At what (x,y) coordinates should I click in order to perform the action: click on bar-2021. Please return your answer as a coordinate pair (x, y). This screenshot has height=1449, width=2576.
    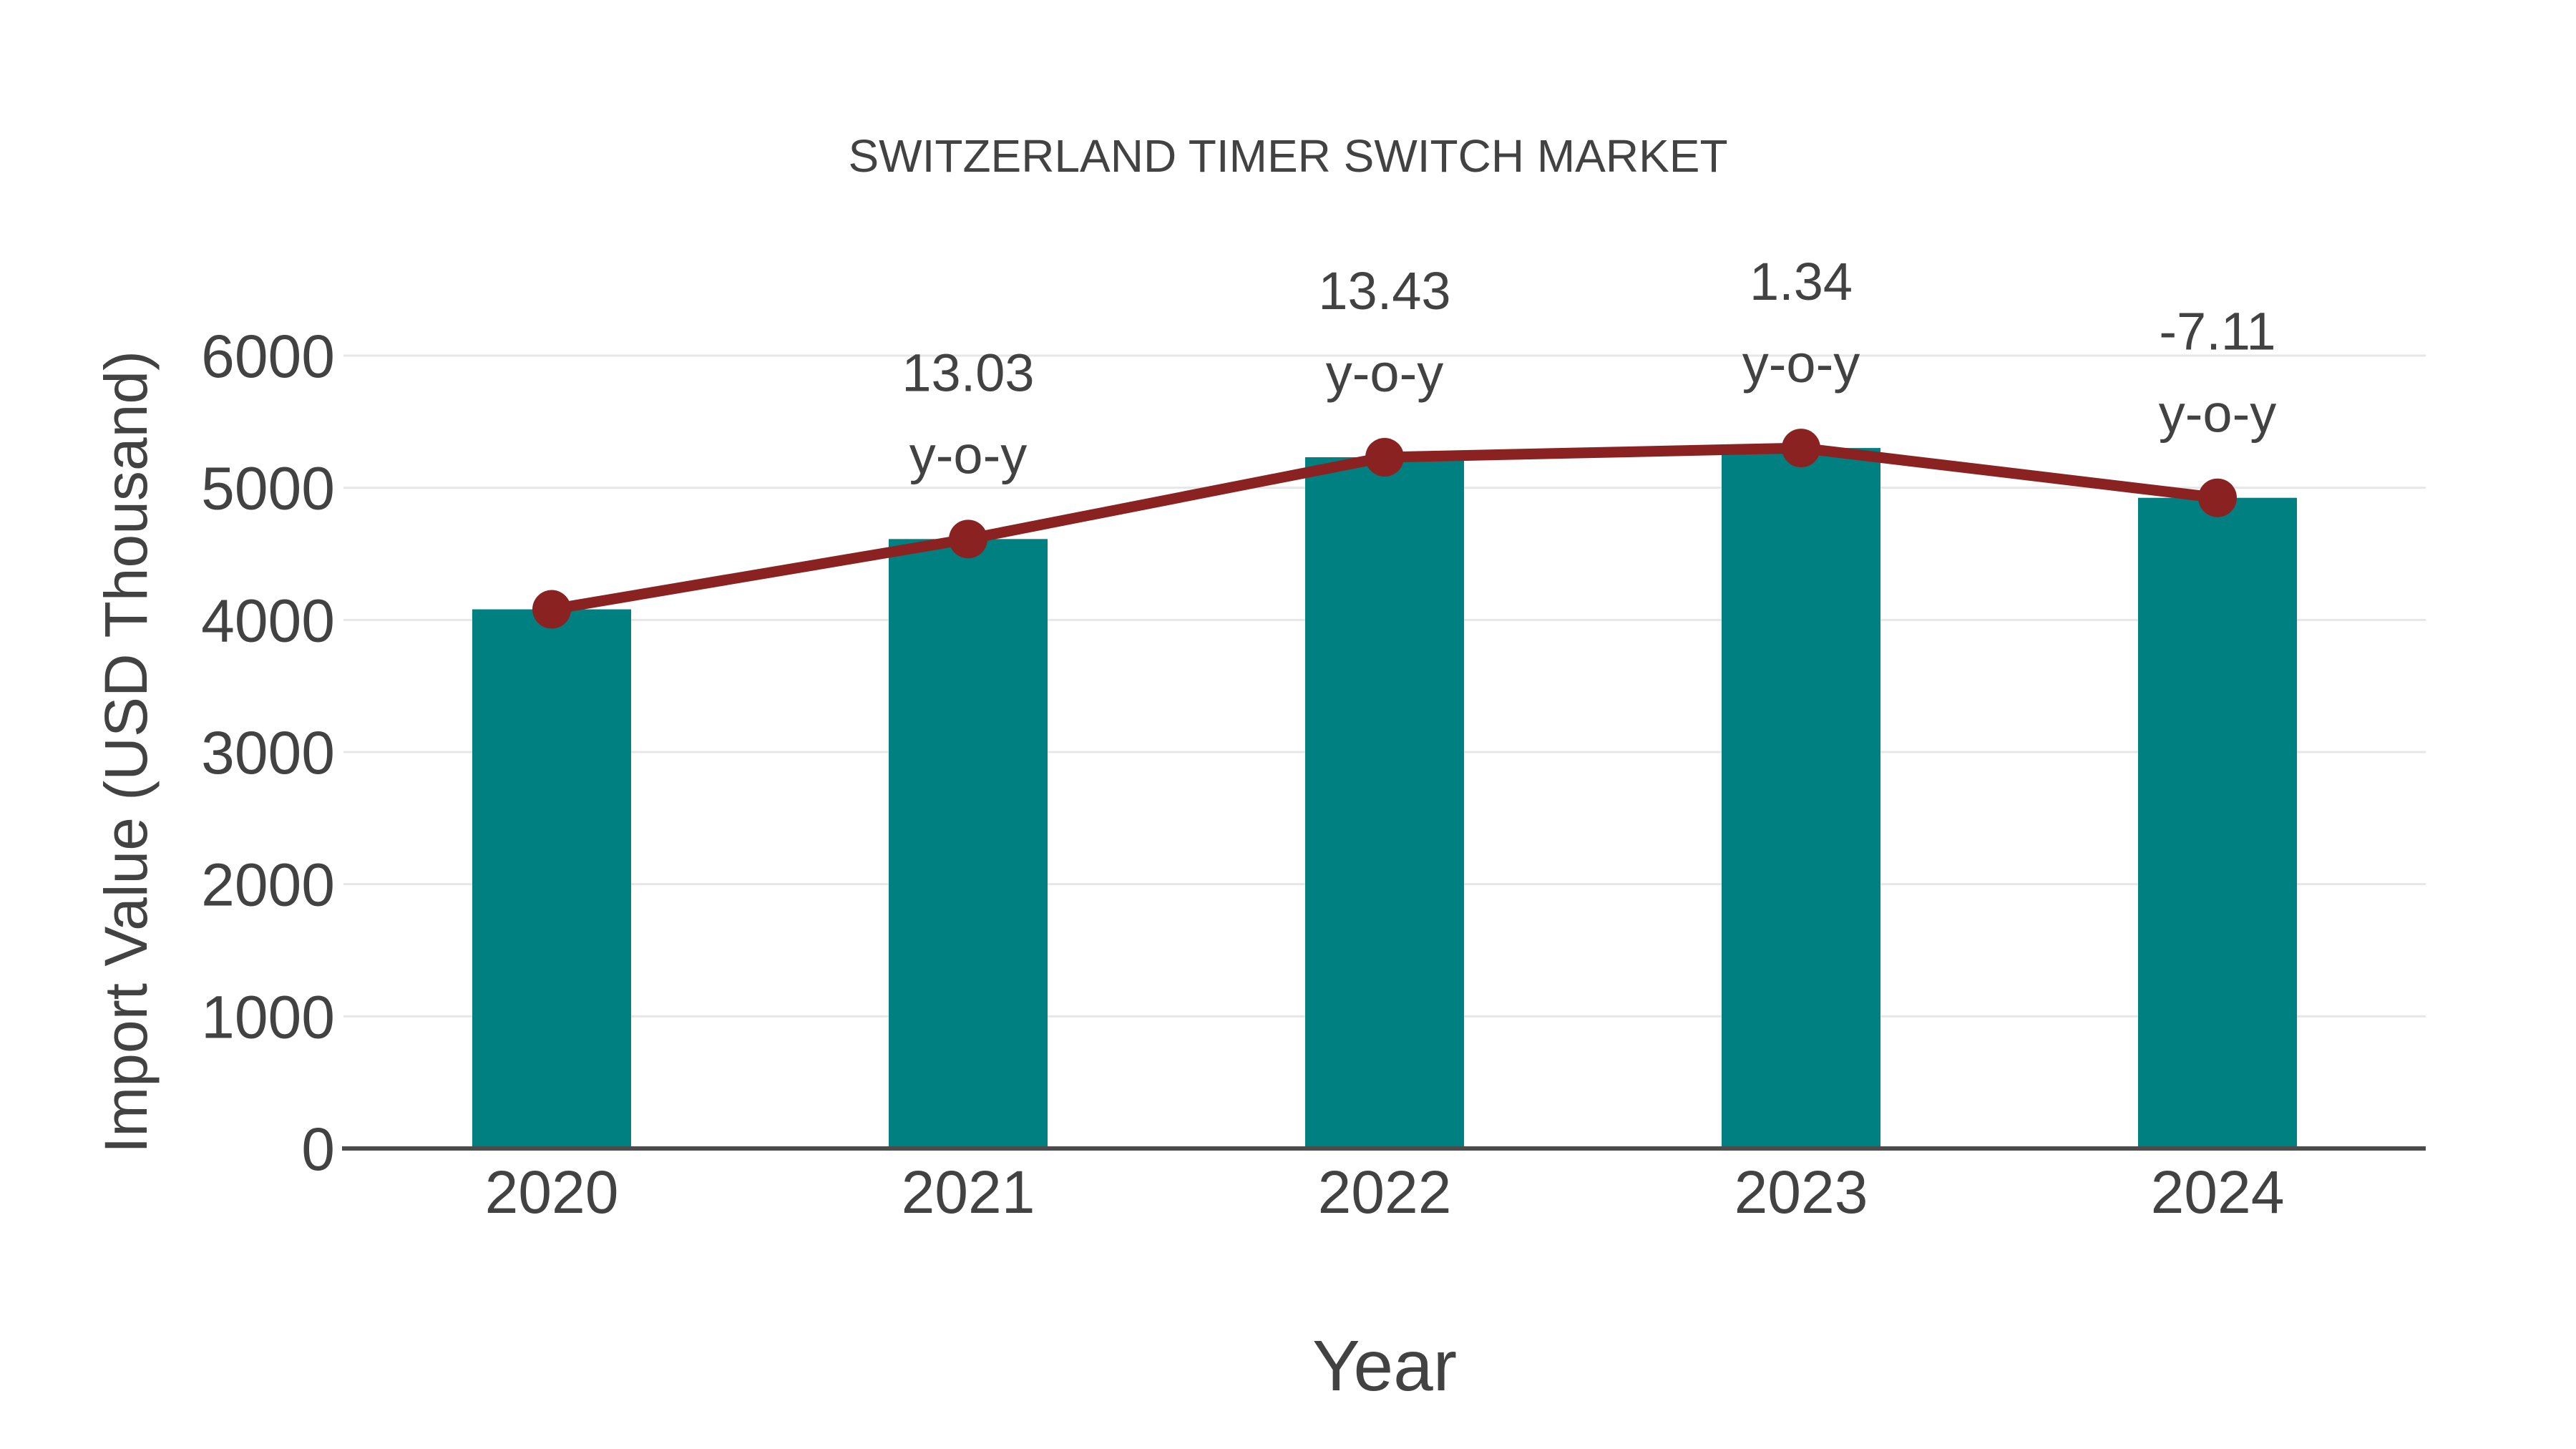
    Looking at the image, I should click on (968, 843).